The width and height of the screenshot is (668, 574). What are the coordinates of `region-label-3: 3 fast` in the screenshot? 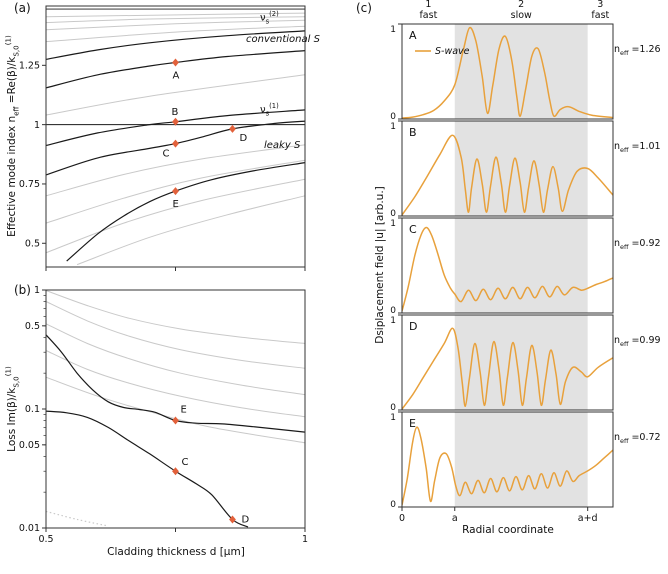 It's located at (600, 11).